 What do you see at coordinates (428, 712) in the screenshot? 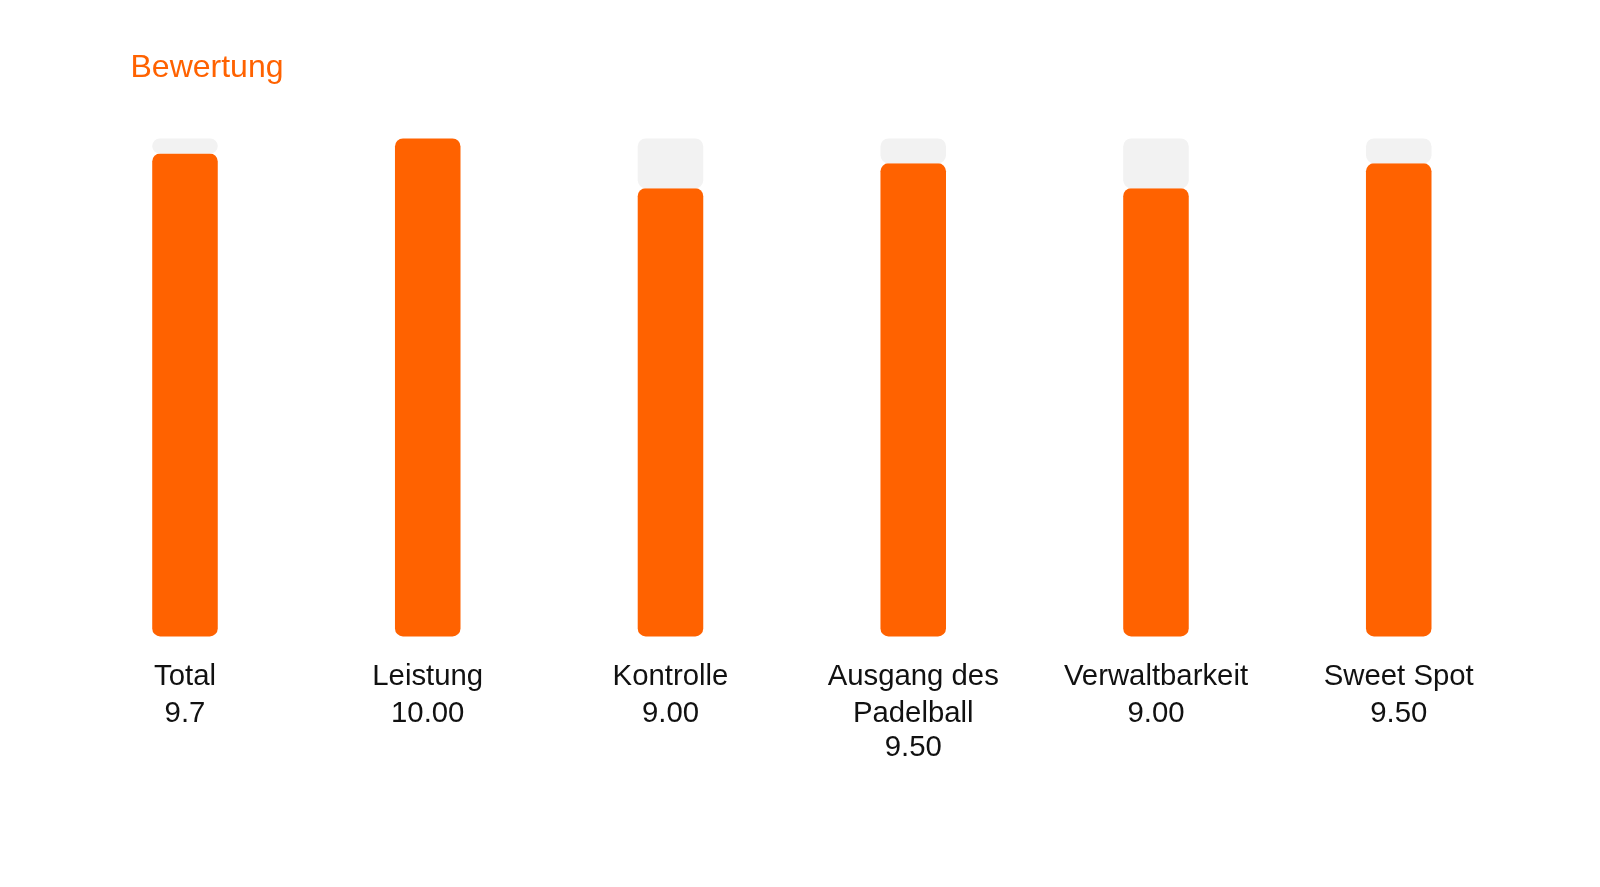
I see `data-label: 10.00` at bounding box center [428, 712].